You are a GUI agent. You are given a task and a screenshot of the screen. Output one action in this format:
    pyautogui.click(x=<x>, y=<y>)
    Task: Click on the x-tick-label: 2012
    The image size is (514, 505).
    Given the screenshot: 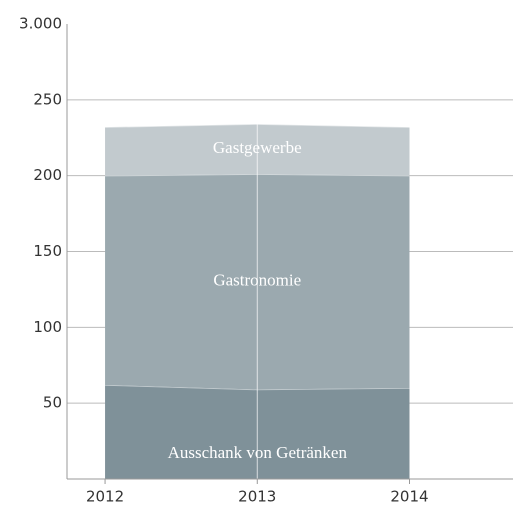 What is the action you would take?
    pyautogui.click(x=105, y=496)
    